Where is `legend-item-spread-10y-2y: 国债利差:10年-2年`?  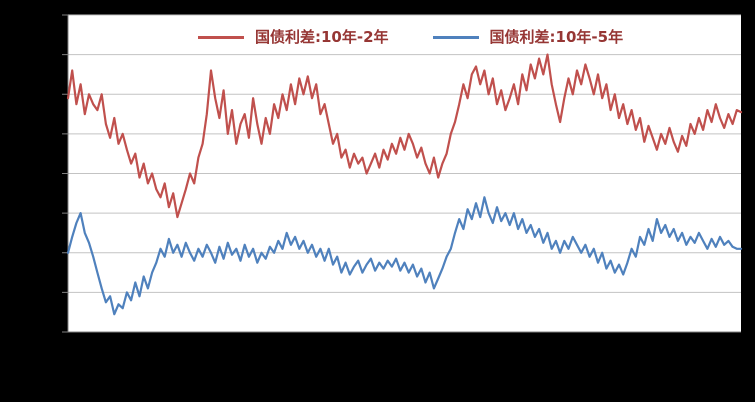 legend-item-spread-10y-2y: 国债利差:10年-2年 is located at coordinates (295, 37).